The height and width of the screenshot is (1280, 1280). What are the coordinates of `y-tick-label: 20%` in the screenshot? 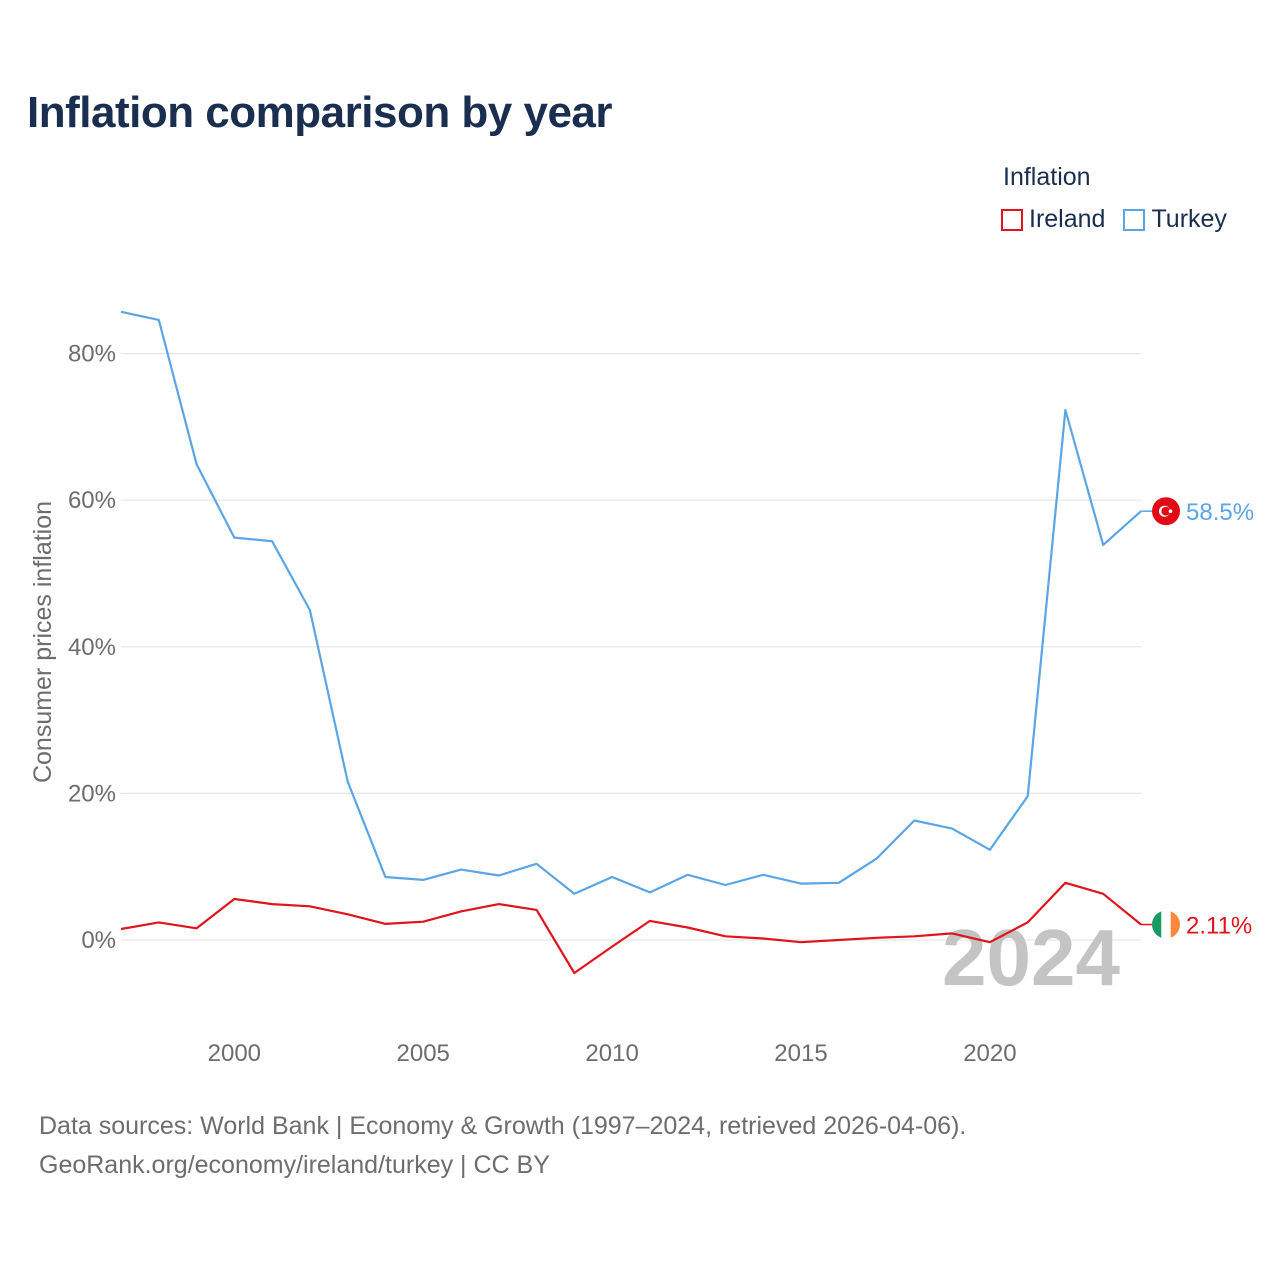 It's located at (92, 793).